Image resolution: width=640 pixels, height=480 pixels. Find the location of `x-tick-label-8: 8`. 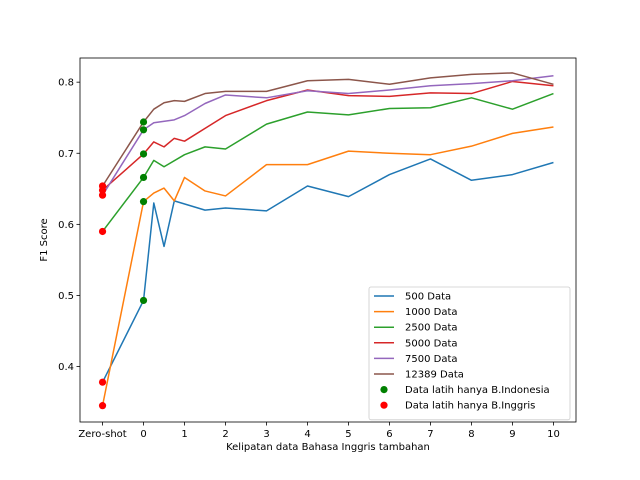

x-tick-label-8: 8 is located at coordinates (471, 434).